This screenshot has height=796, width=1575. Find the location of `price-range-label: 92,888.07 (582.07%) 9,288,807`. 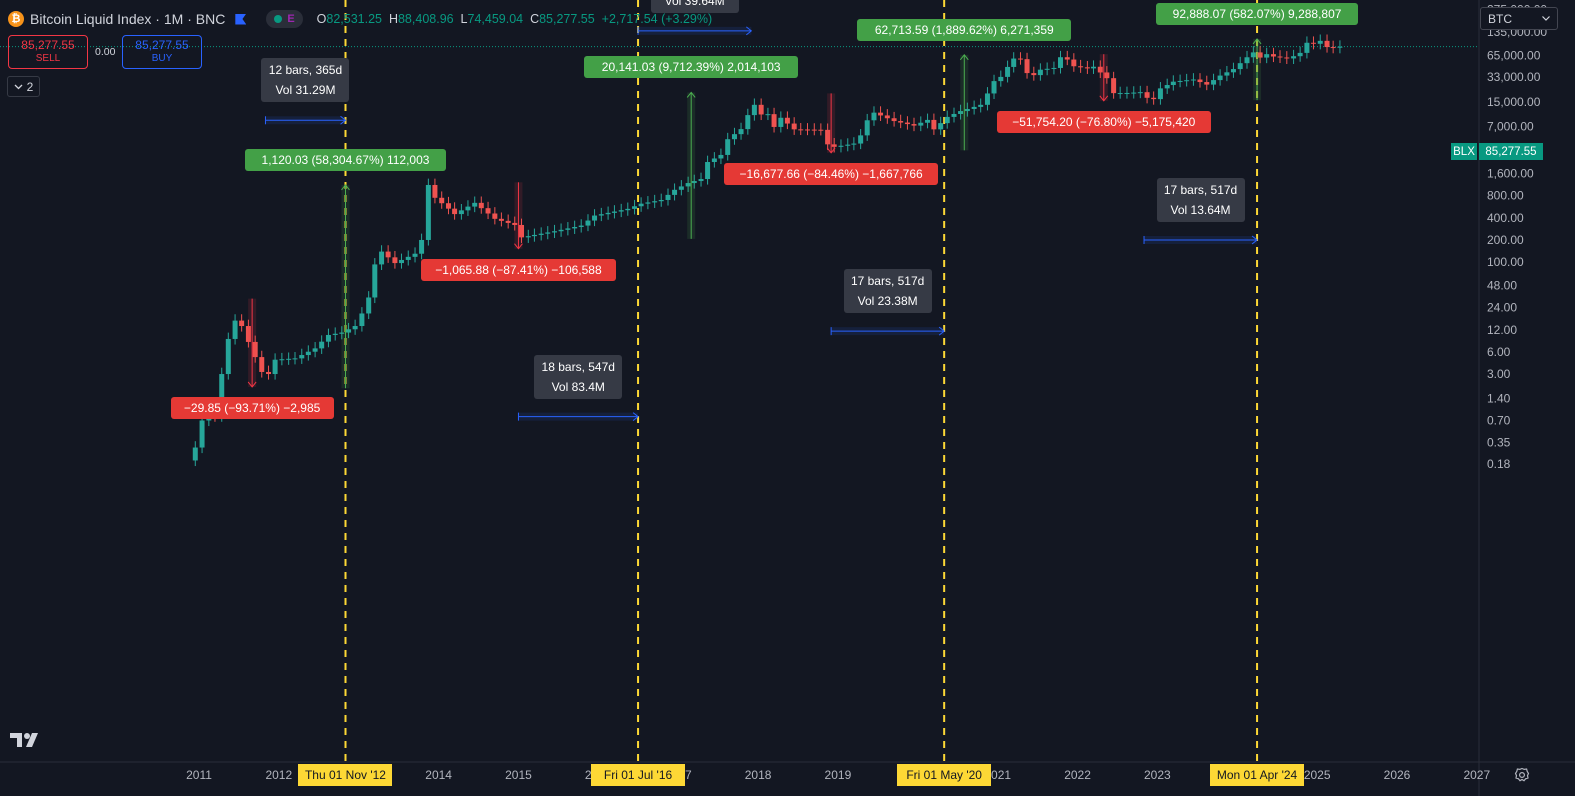

price-range-label: 92,888.07 (582.07%) 9,288,807 is located at coordinates (1257, 13).